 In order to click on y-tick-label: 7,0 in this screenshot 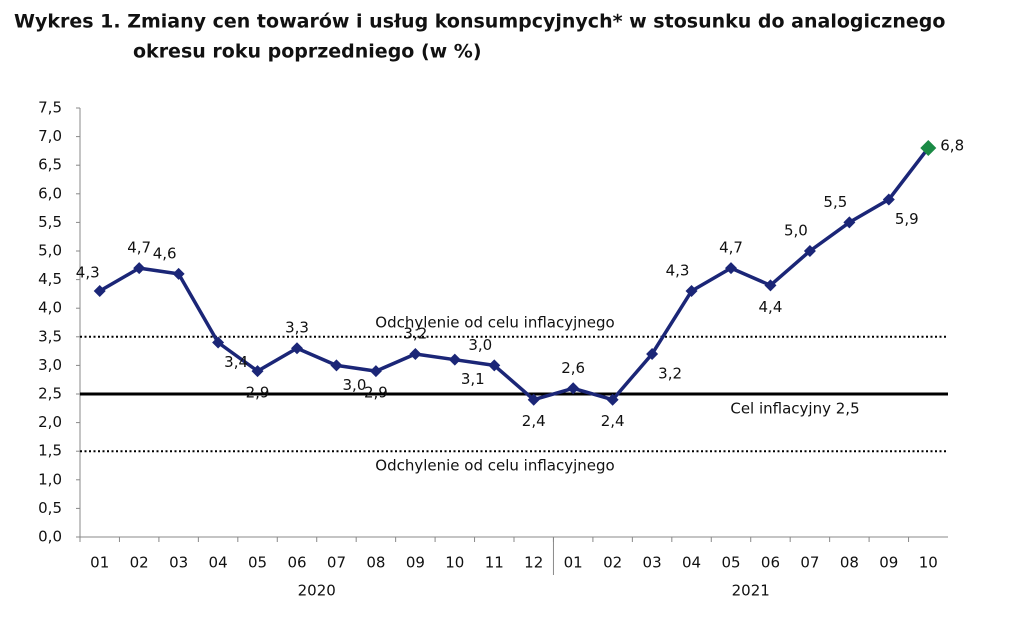, I will do `click(50, 136)`.